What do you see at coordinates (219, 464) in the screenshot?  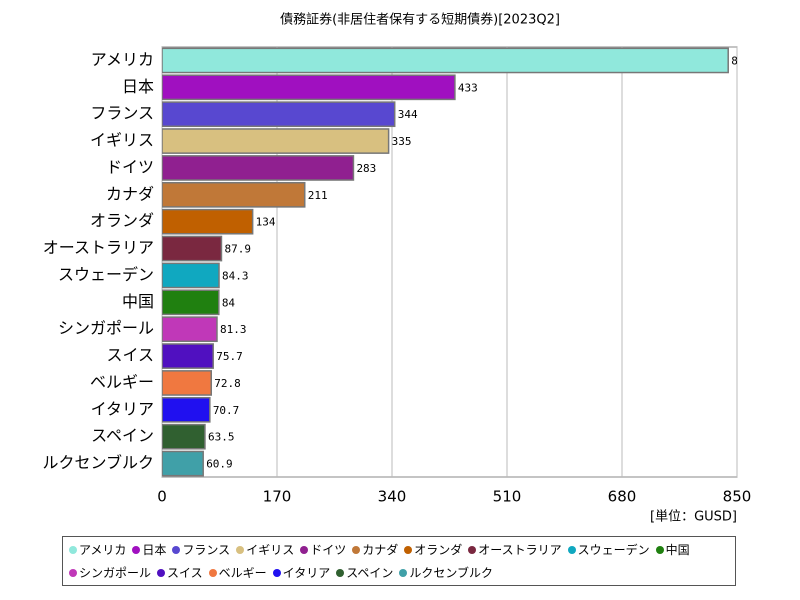 I see `data-label: 60.9` at bounding box center [219, 464].